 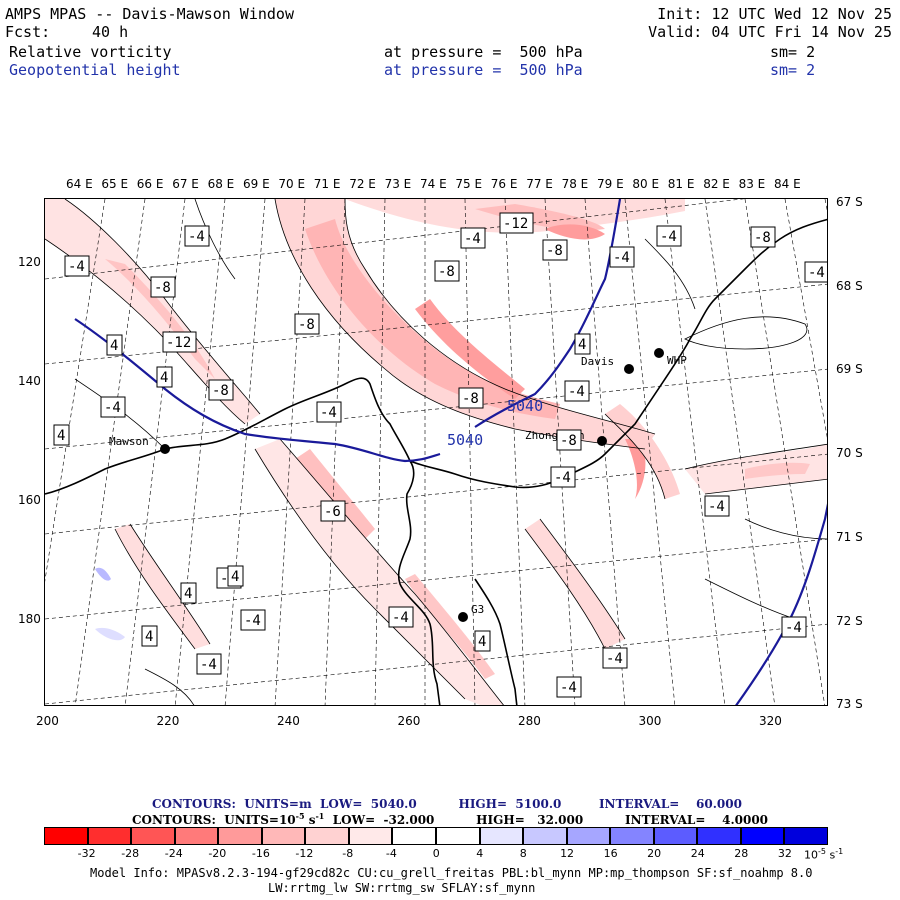 What do you see at coordinates (300, 816) in the screenshot?
I see `vort-contour-exp: -5` at bounding box center [300, 816].